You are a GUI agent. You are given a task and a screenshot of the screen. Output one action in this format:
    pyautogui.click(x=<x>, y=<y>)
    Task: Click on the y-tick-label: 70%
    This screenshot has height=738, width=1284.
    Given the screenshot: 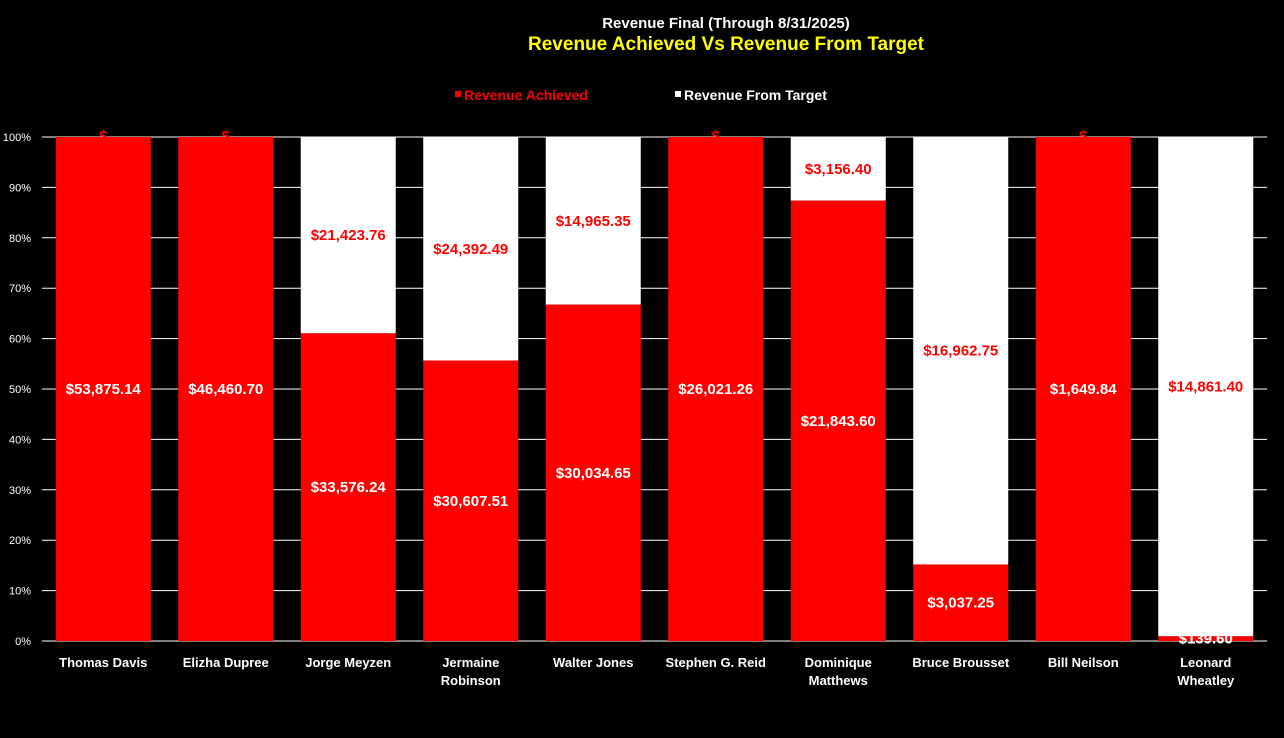 What is the action you would take?
    pyautogui.click(x=20, y=289)
    